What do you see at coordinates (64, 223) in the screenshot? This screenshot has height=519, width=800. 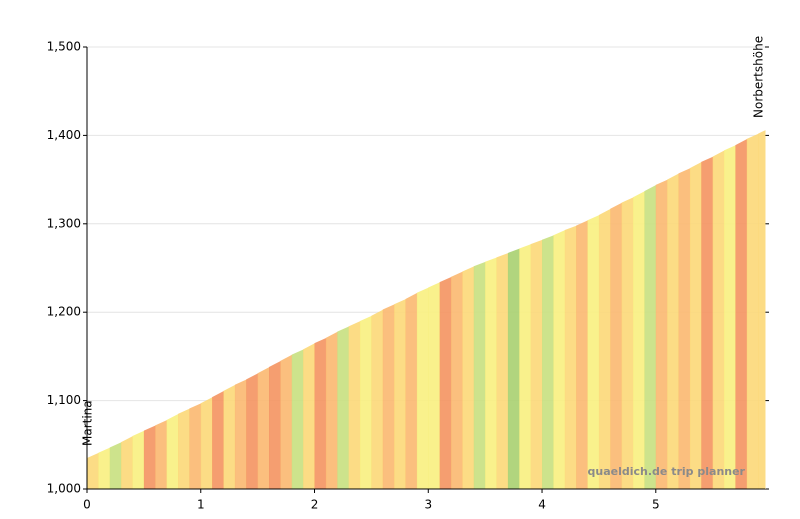 I see `y-tick-label: 1,300` at bounding box center [64, 223].